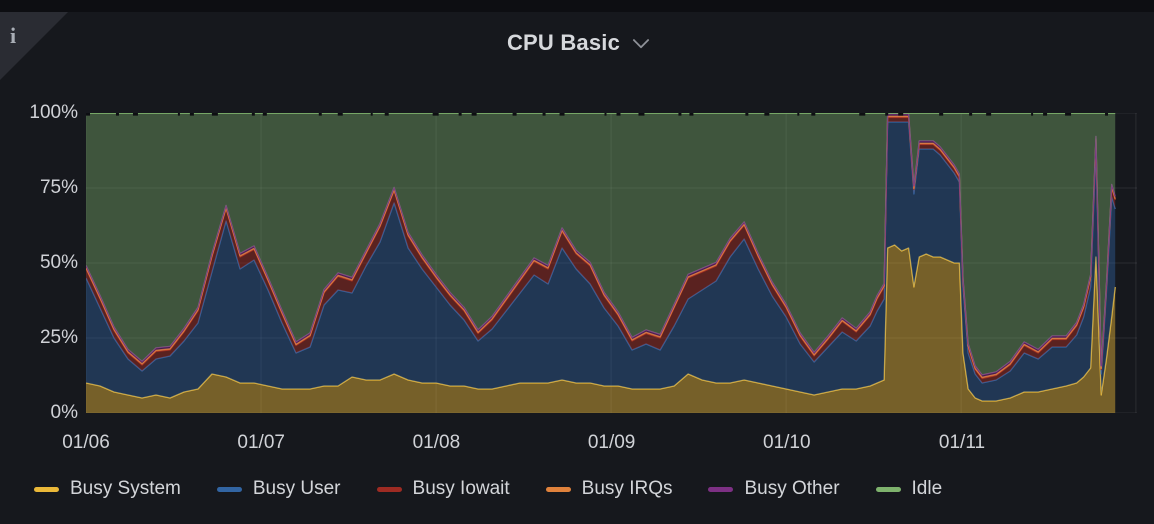 The height and width of the screenshot is (524, 1154). I want to click on legend-item-busy-irqs: Busy IRQs, so click(609, 489).